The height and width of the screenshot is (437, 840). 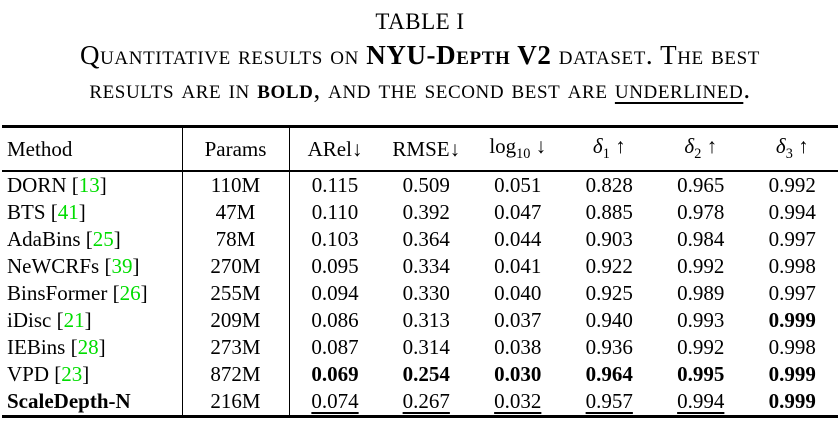 I want to click on caption-text: , and the second best are, so click(x=464, y=89).